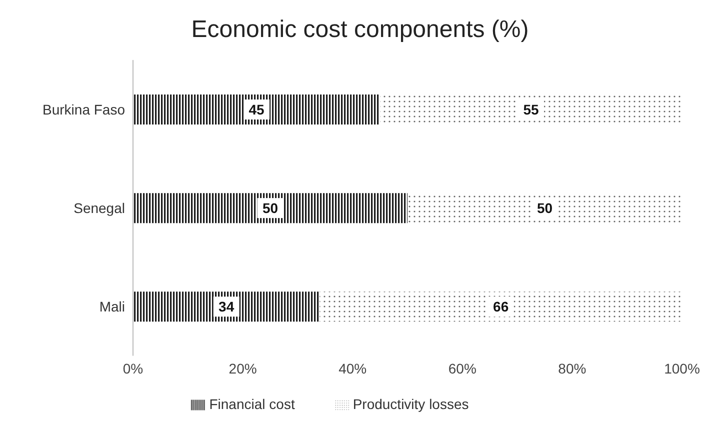  What do you see at coordinates (360, 30) in the screenshot?
I see `chart-title: Economic cost components (%)` at bounding box center [360, 30].